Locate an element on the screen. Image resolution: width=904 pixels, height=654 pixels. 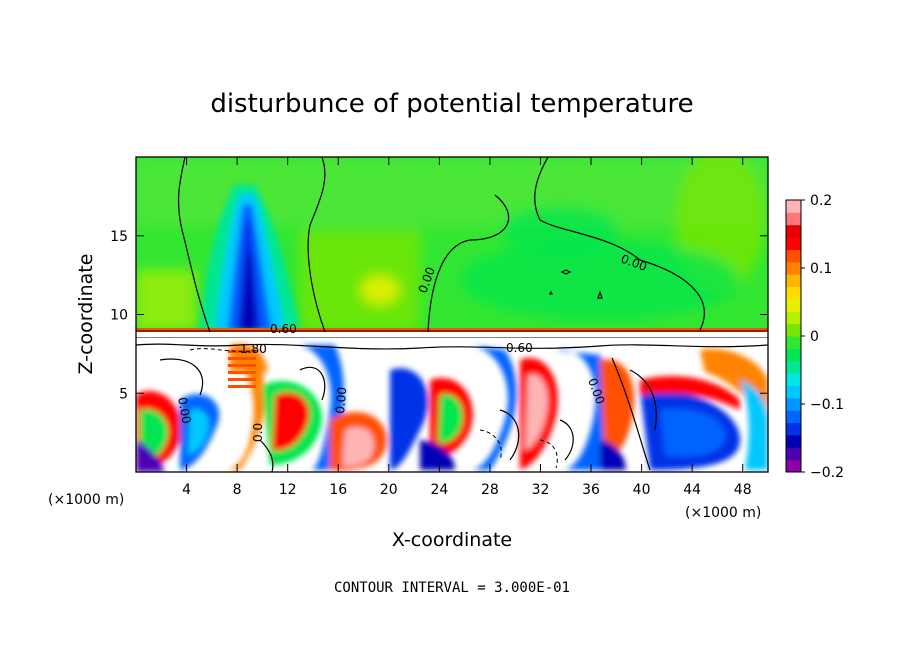
x-tick-label: 4 is located at coordinates (186, 490).